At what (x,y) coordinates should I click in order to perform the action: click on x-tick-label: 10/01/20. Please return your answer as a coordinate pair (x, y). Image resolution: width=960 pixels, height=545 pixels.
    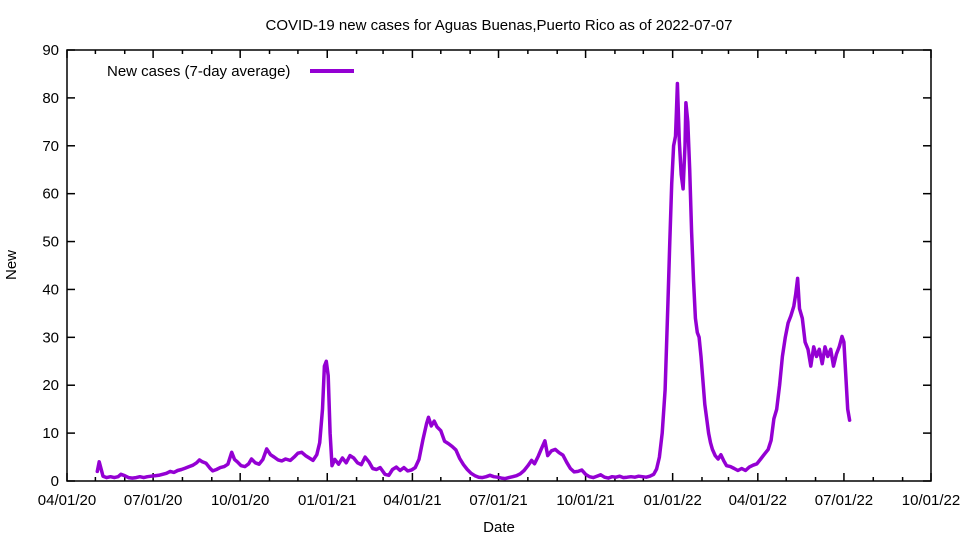
    Looking at the image, I should click on (240, 500).